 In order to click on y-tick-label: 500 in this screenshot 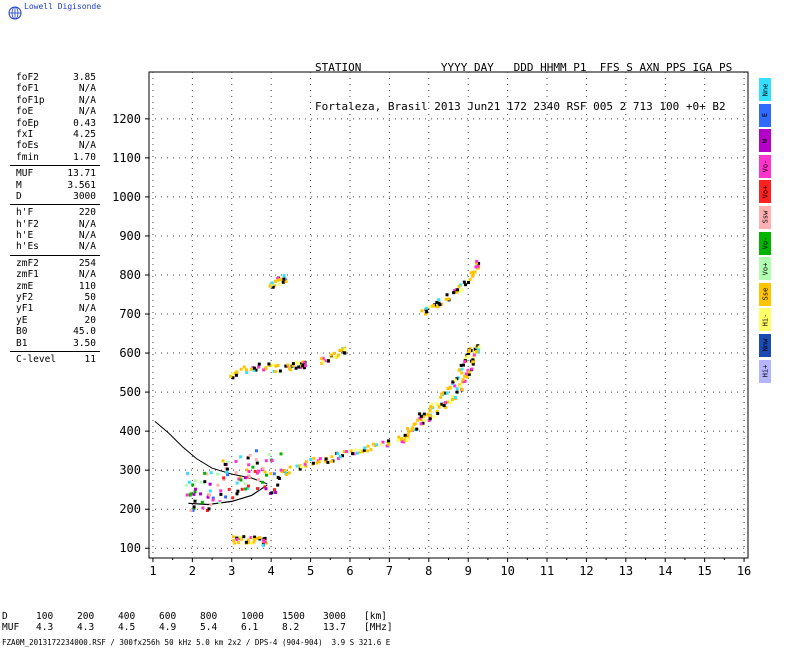, I will do `click(130, 392)`.